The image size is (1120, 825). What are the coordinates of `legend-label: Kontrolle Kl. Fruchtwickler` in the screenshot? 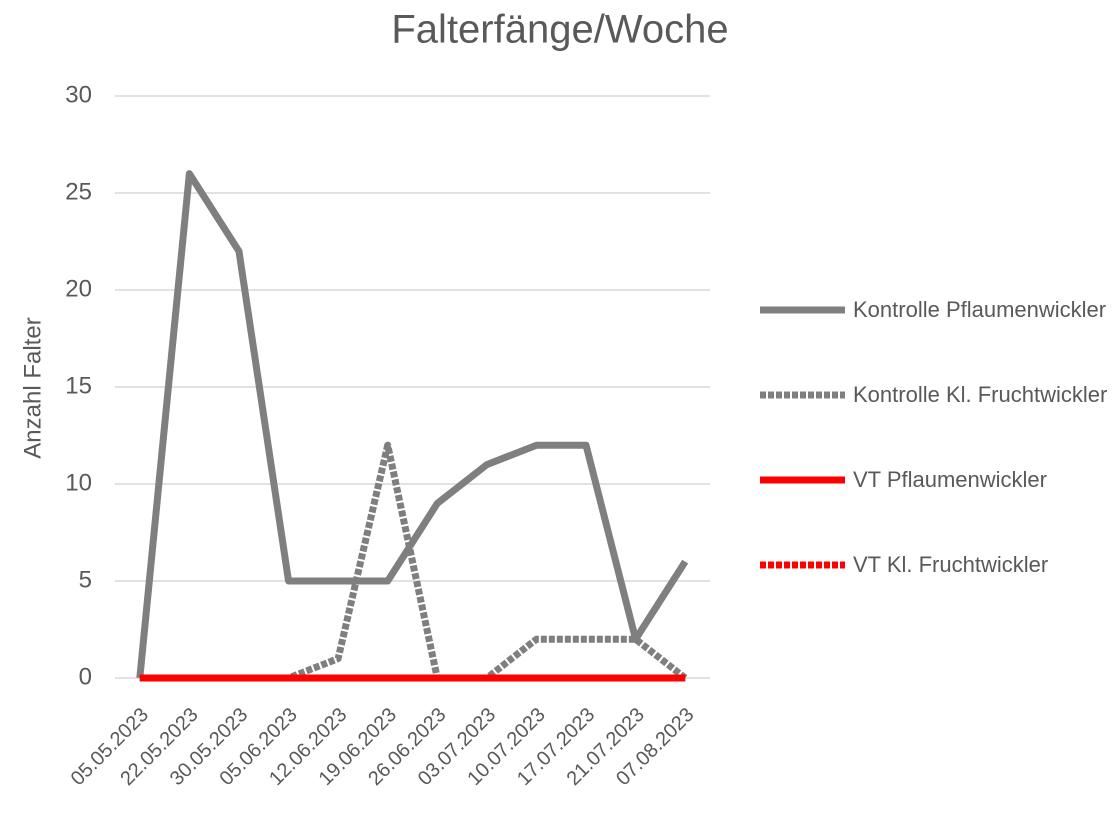 It's located at (980, 394).